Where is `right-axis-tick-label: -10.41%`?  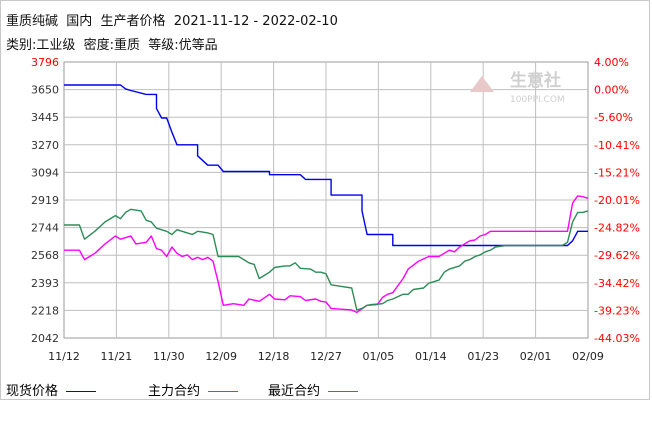 right-axis-tick-label: -10.41% is located at coordinates (617, 145).